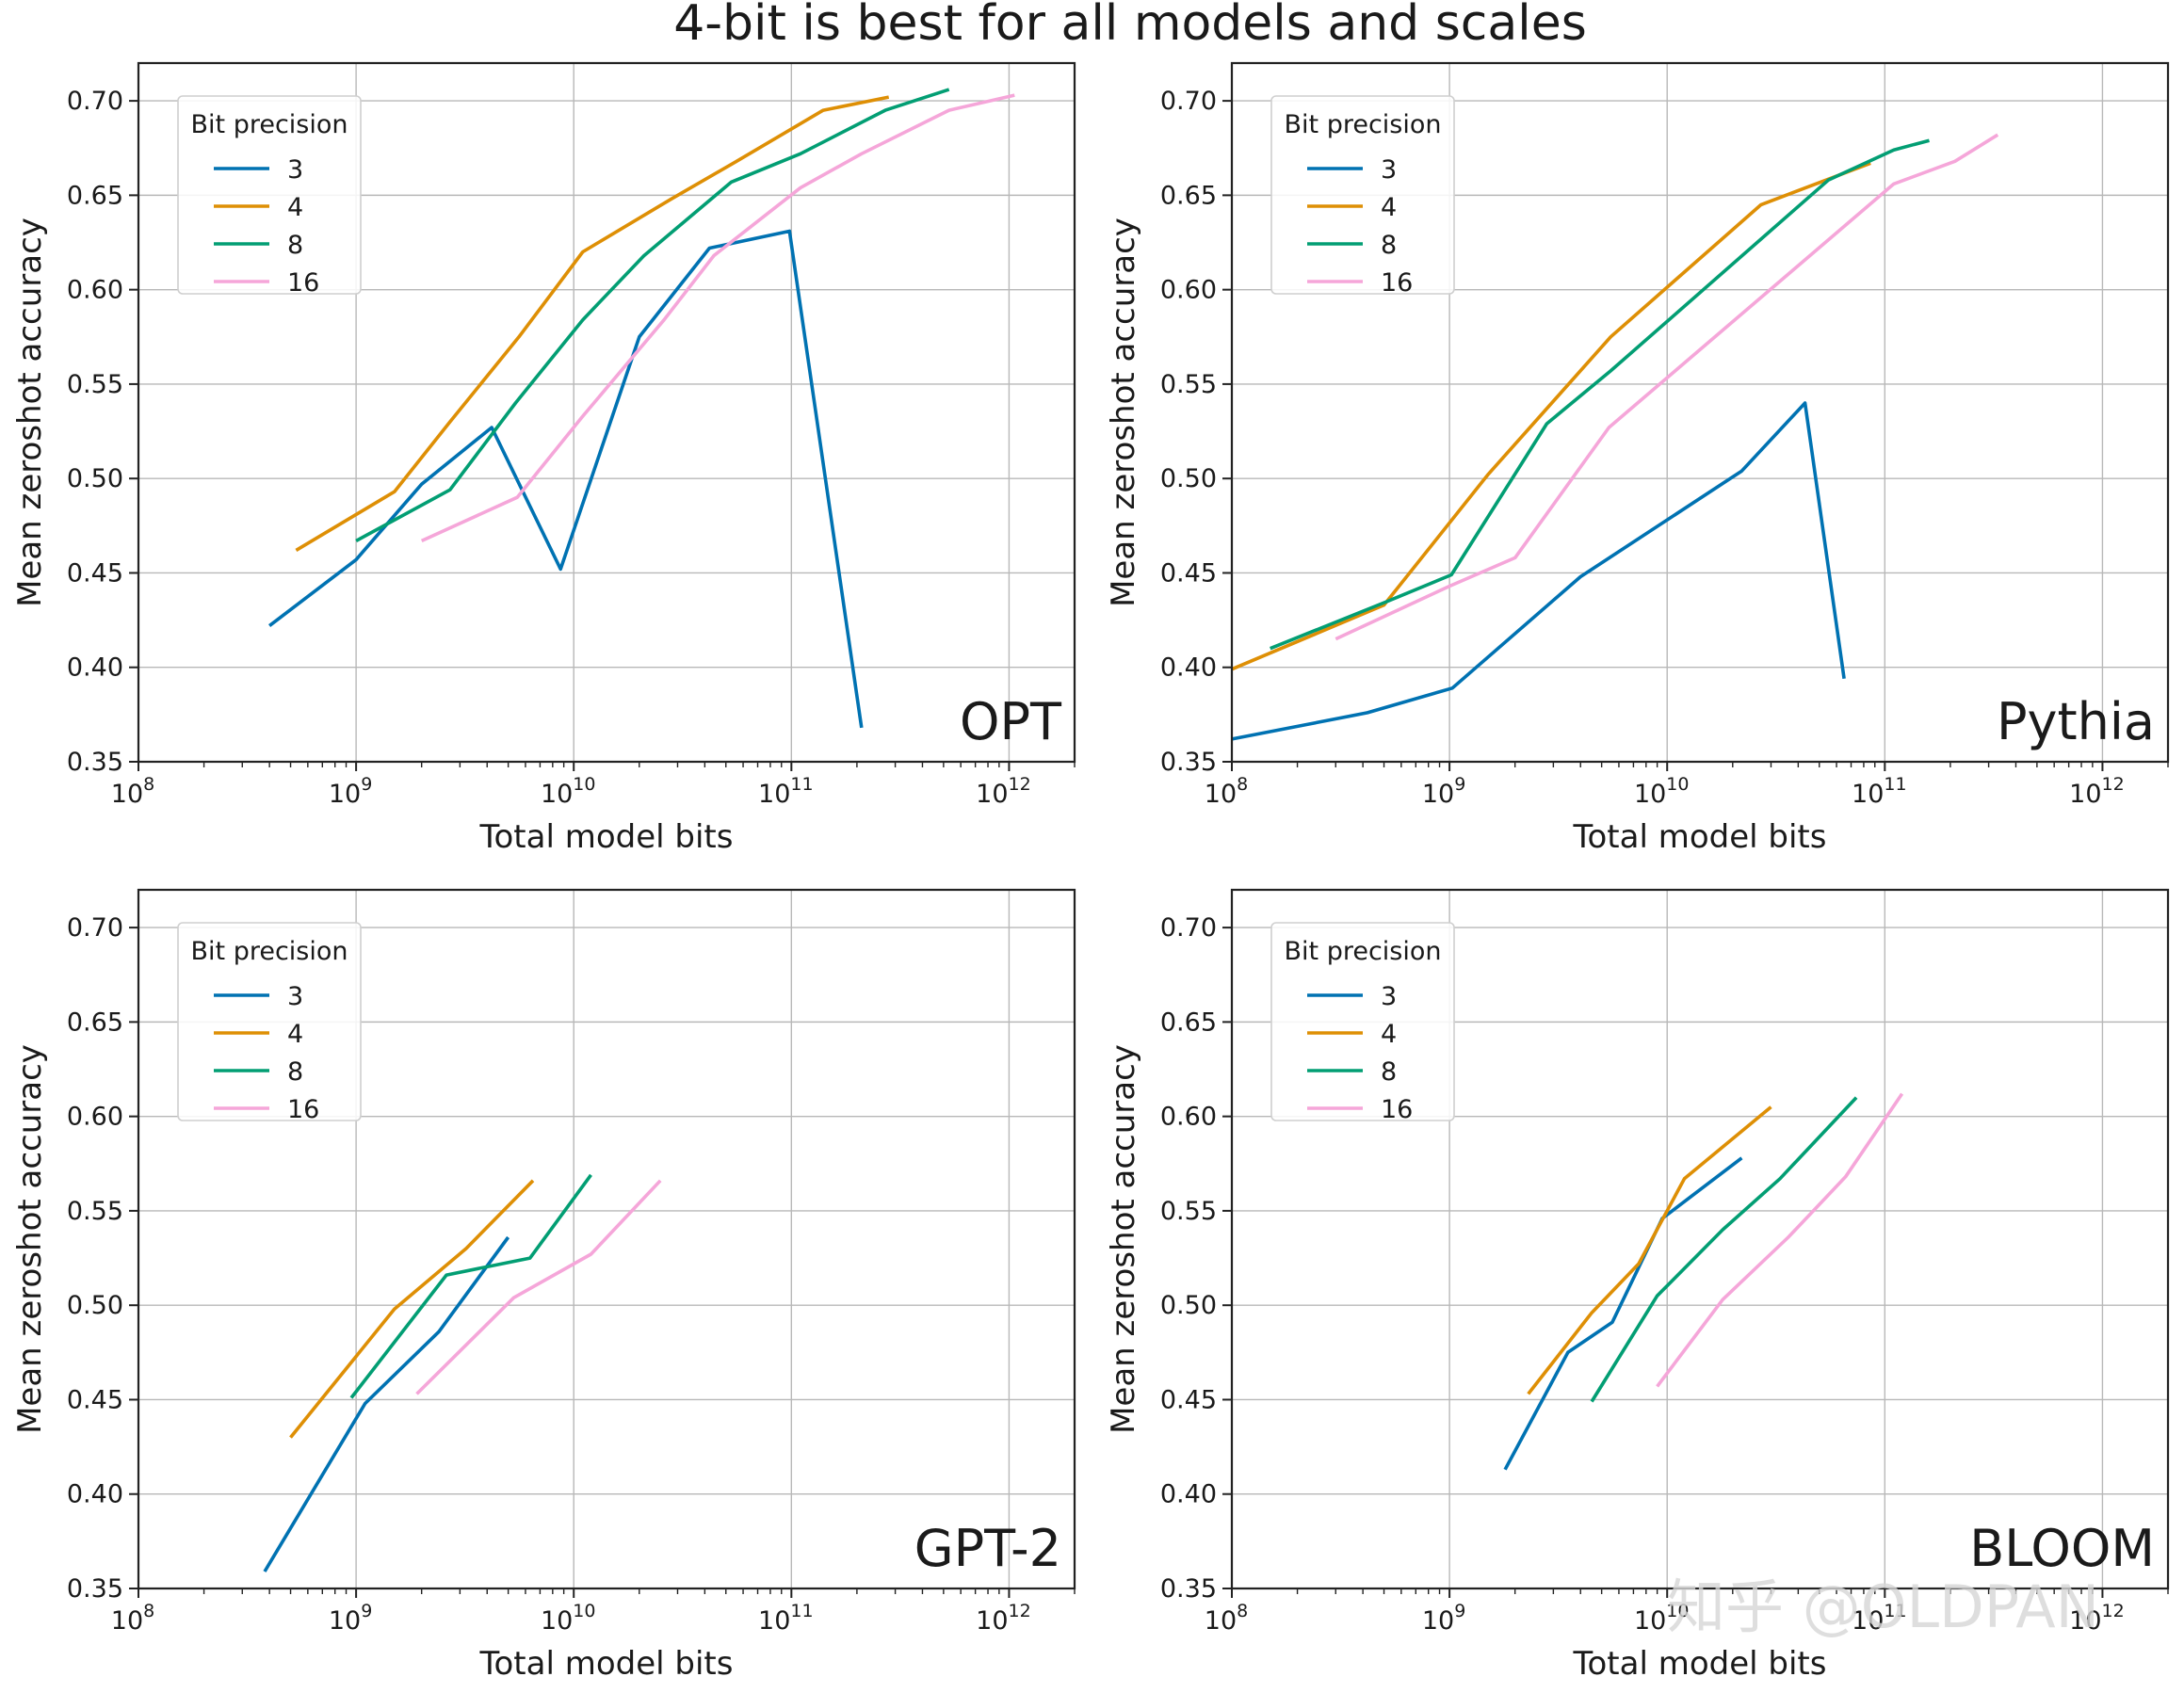  What do you see at coordinates (1397, 283) in the screenshot?
I see `legend-item-label: 16` at bounding box center [1397, 283].